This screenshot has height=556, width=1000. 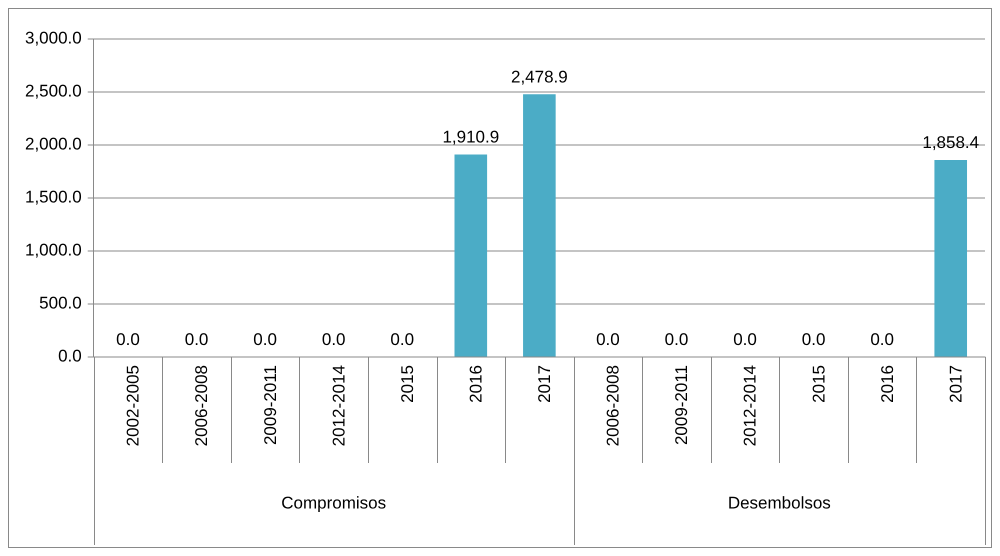 What do you see at coordinates (53, 144) in the screenshot?
I see `y-tick-label: 2,000.0` at bounding box center [53, 144].